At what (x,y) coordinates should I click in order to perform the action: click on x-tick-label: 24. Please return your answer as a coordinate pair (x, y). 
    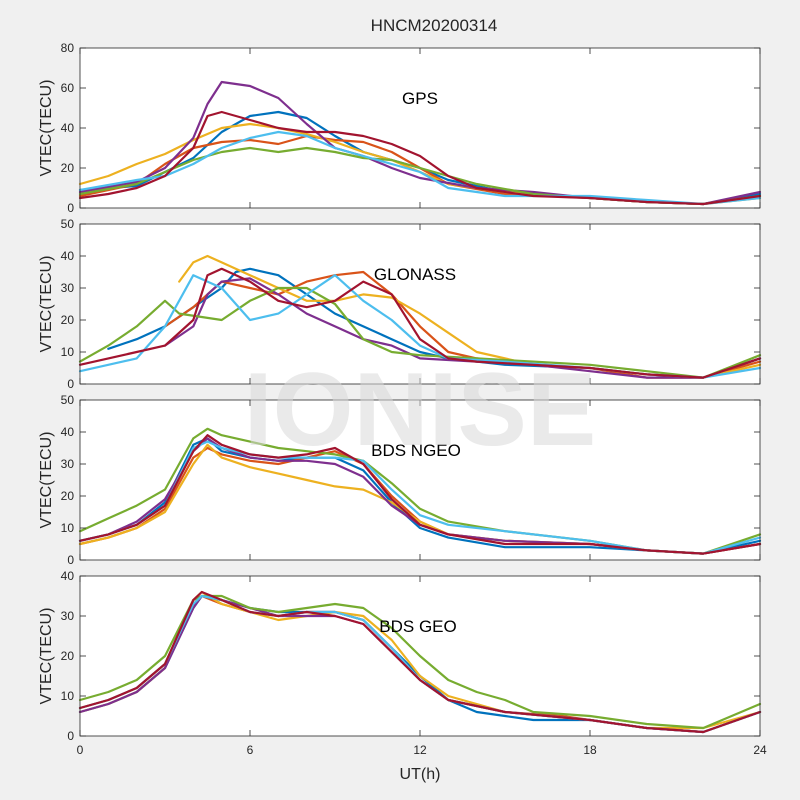
    Looking at the image, I should click on (760, 750).